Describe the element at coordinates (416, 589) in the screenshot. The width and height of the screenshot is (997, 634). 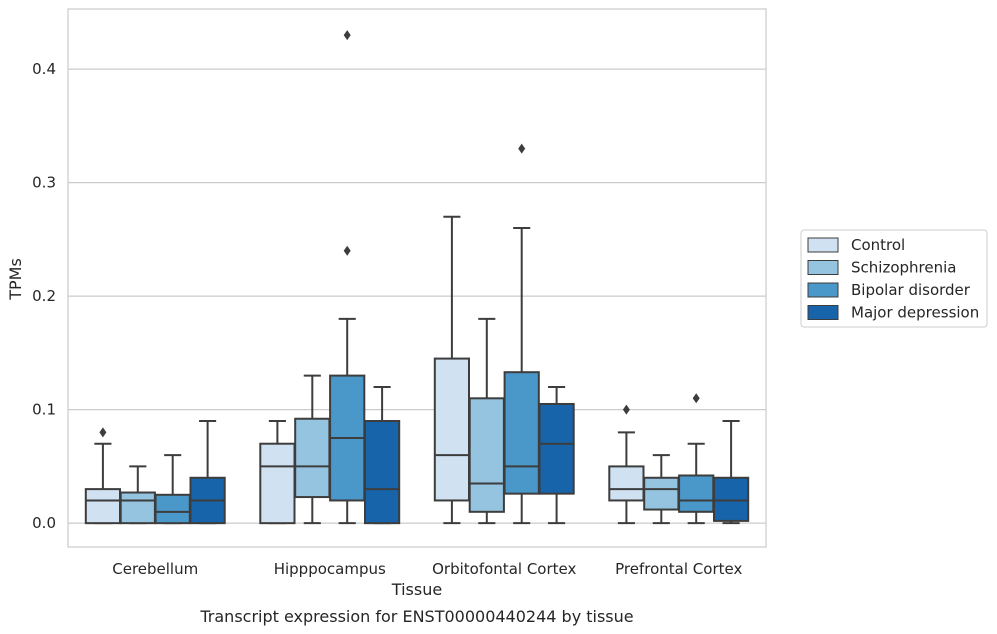
I see `x-axis-label: Tissue` at that location.